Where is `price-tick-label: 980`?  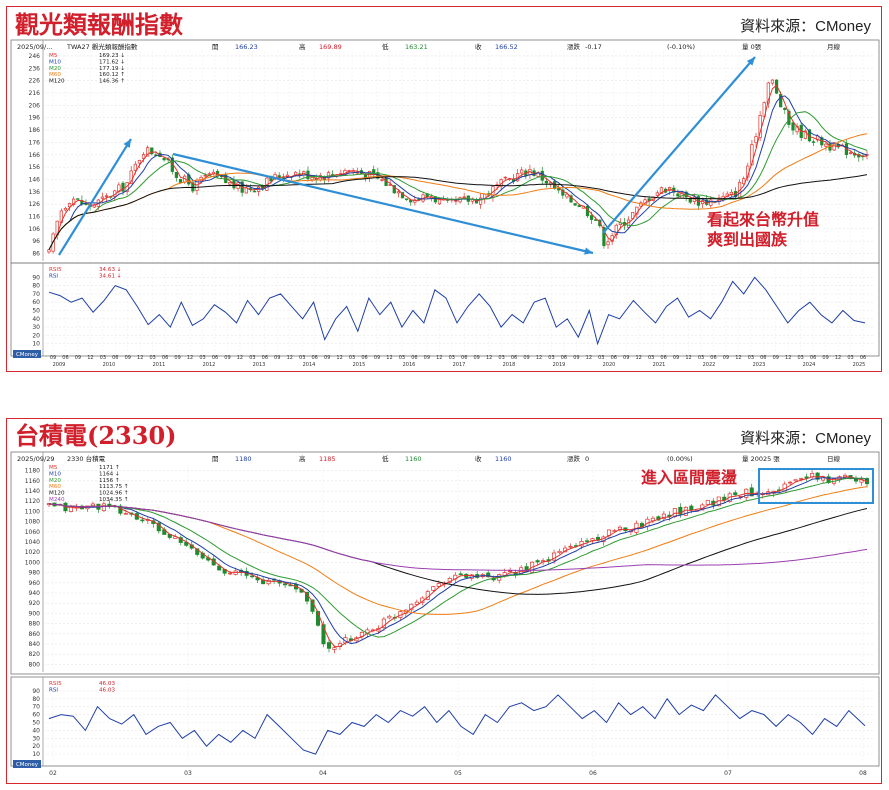
price-tick-label: 980 is located at coordinates (35, 573).